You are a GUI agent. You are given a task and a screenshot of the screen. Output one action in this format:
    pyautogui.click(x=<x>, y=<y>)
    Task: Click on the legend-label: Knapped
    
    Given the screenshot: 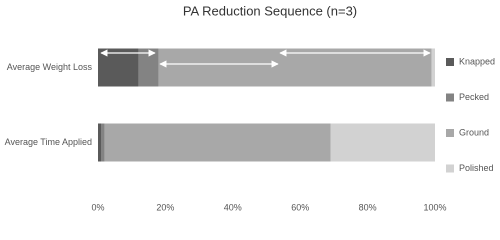 What is the action you would take?
    pyautogui.click(x=477, y=61)
    